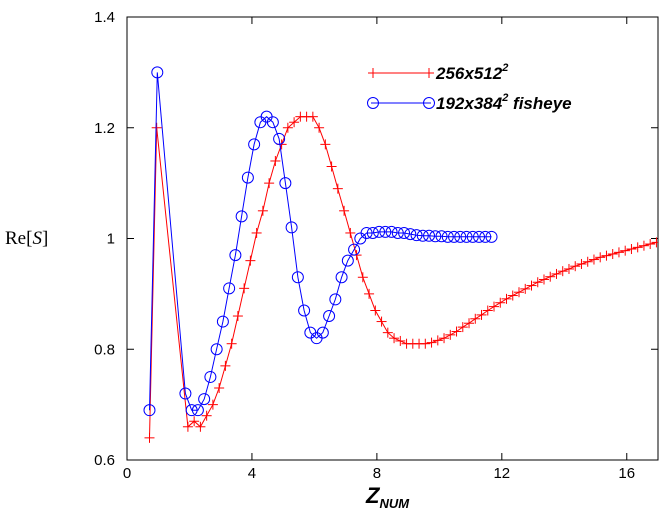  What do you see at coordinates (387, 497) in the screenshot?
I see `x-axis-label: ZNUM` at bounding box center [387, 497].